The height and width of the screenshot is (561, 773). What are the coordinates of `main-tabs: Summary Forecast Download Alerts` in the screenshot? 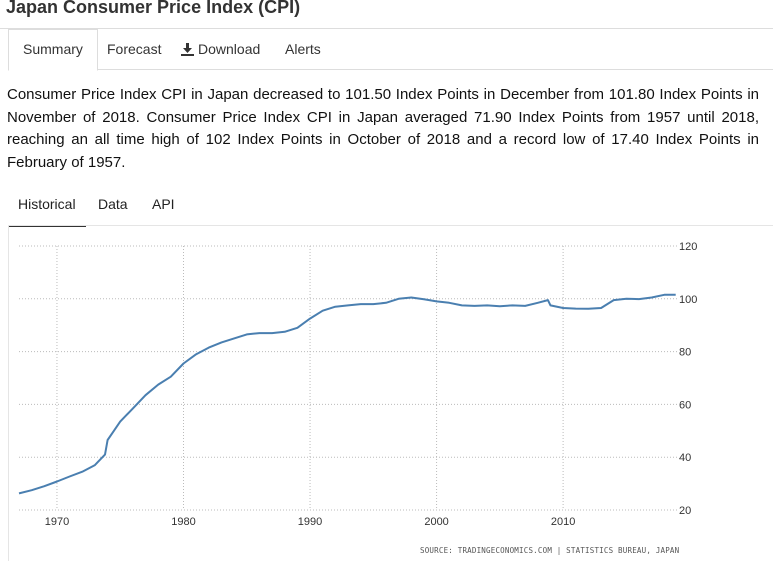 It's located at (390, 50).